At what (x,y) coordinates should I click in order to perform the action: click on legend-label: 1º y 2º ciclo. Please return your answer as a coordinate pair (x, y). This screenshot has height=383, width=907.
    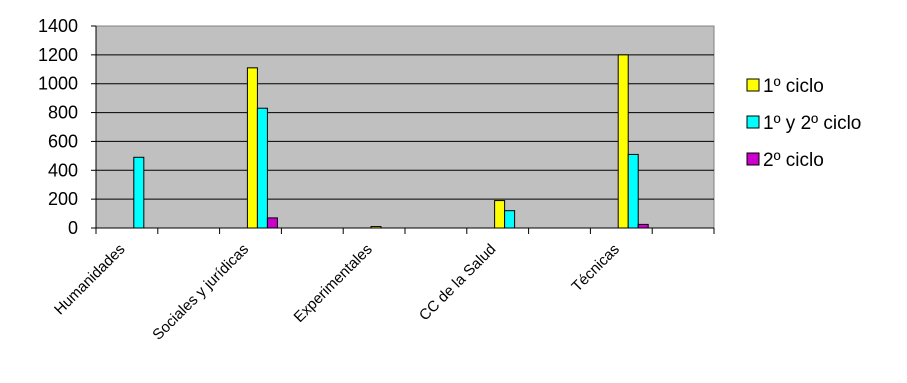
    Looking at the image, I should click on (812, 123).